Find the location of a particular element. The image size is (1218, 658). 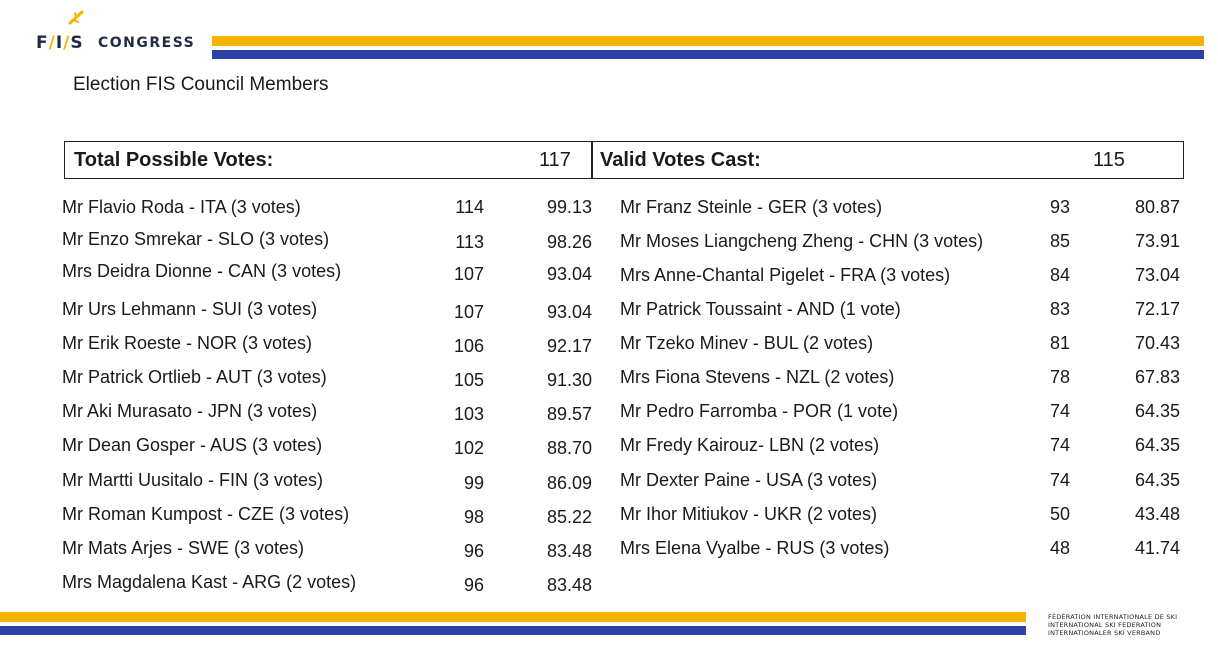

candidate-votes: 81 is located at coordinates (1059, 343).